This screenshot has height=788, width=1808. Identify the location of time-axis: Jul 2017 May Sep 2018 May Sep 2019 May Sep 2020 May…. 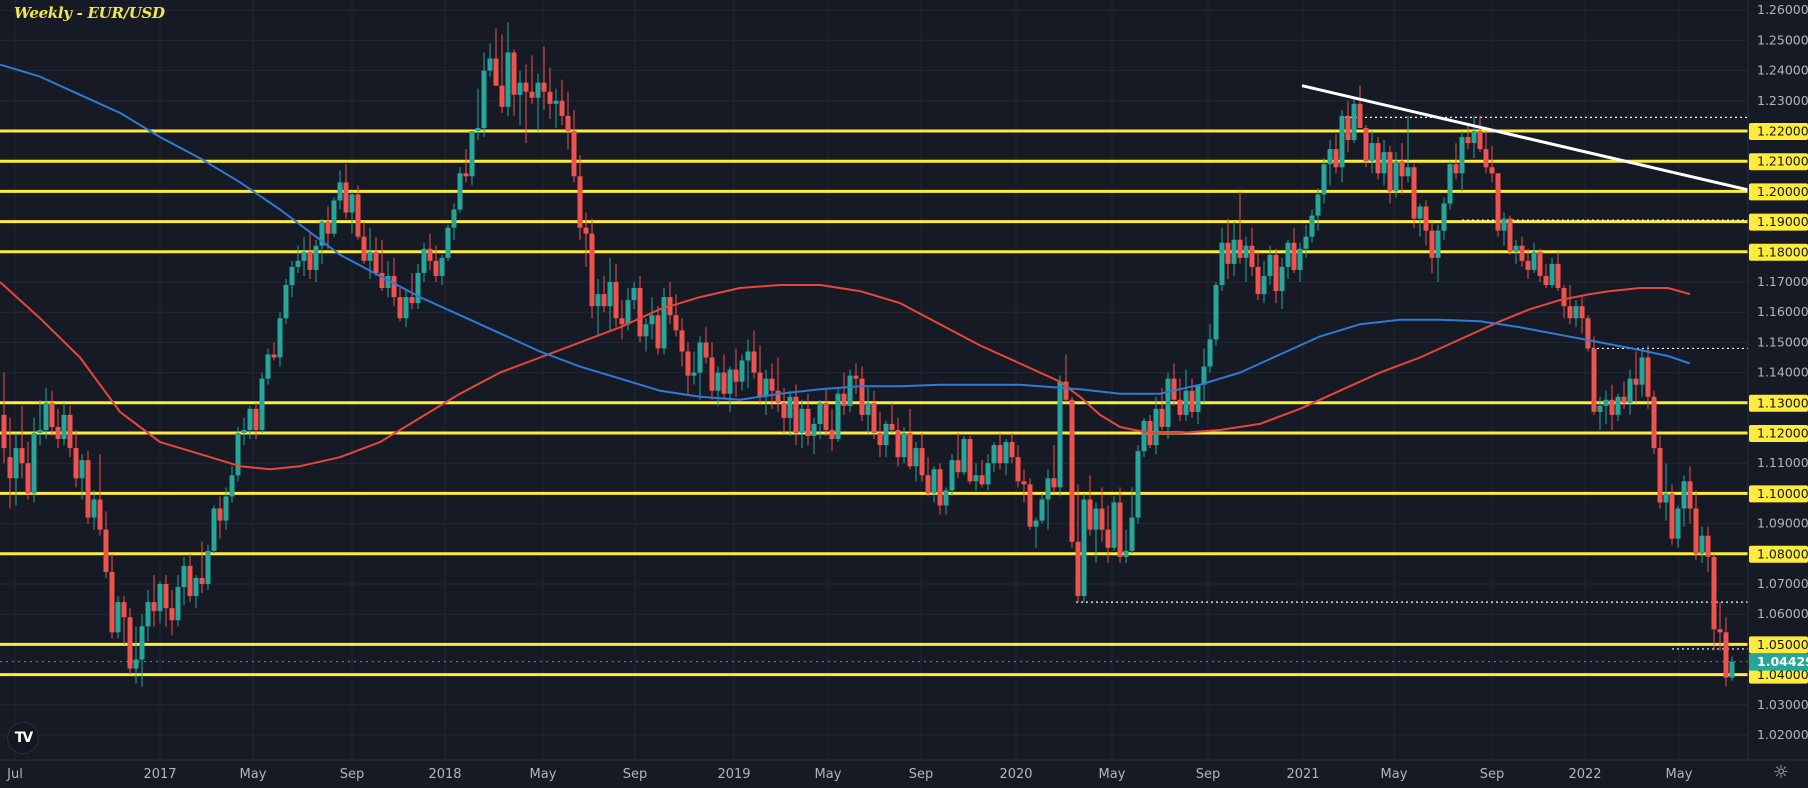
(849, 774).